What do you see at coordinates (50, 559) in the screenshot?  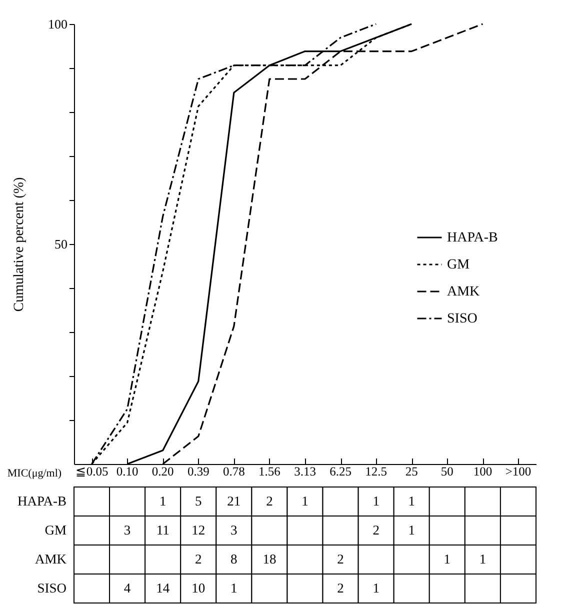 I see `y-tick-label: AMK` at bounding box center [50, 559].